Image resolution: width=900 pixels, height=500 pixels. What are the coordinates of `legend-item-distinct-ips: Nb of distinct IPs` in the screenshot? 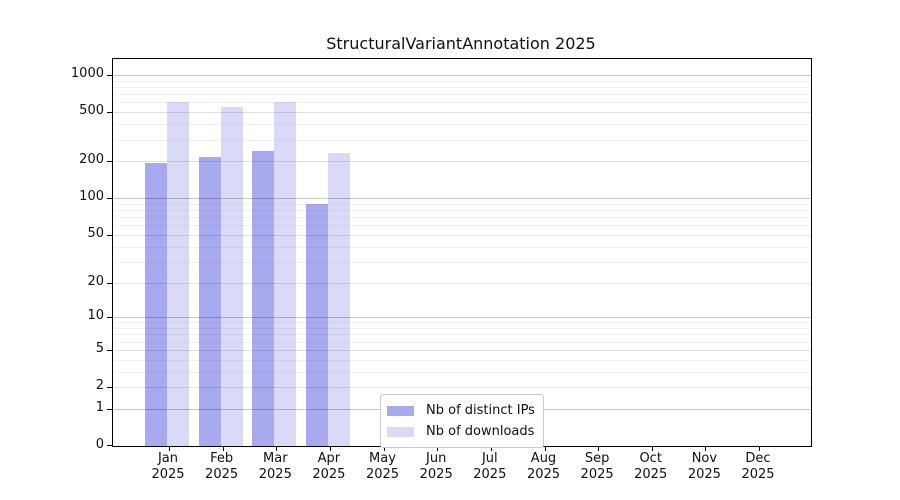 It's located at (462, 410).